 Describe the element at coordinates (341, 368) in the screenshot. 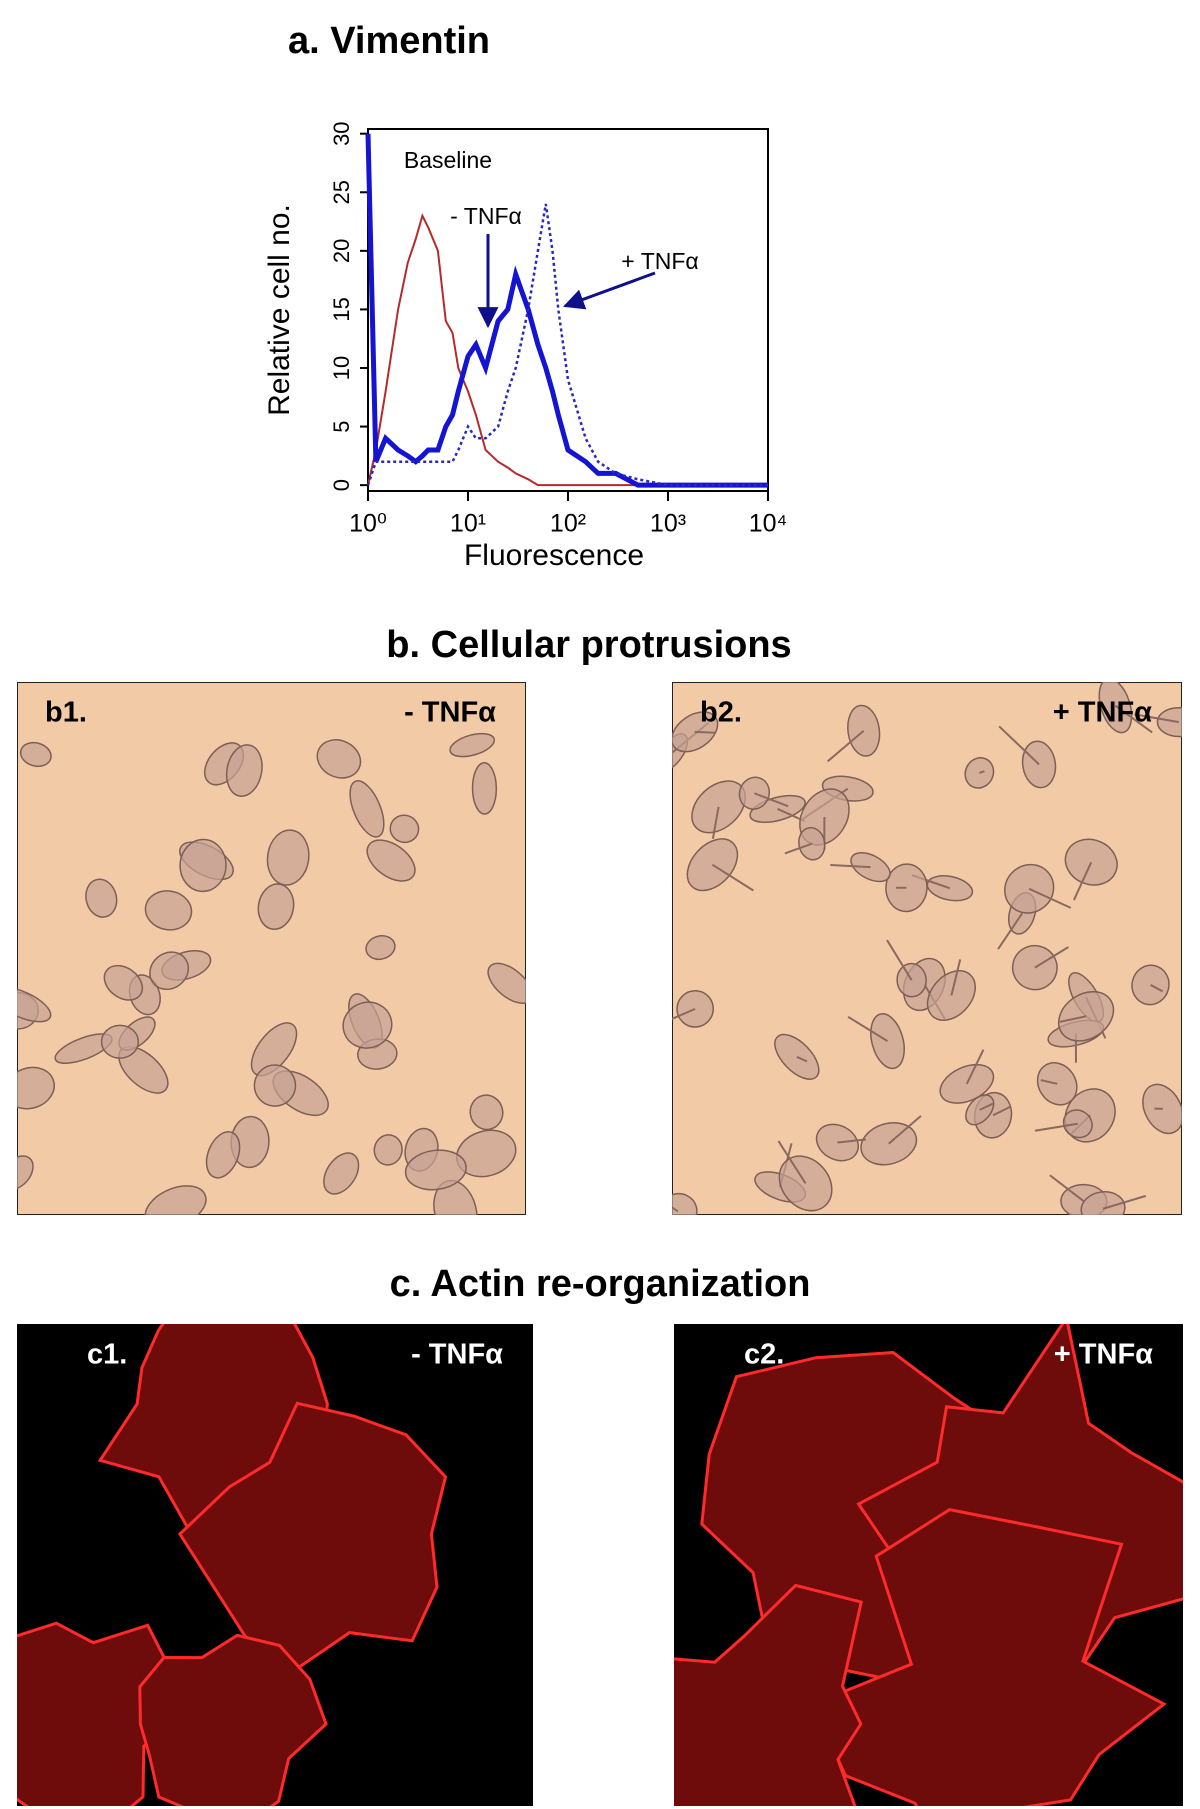

I see `y-tick-label: 10` at that location.